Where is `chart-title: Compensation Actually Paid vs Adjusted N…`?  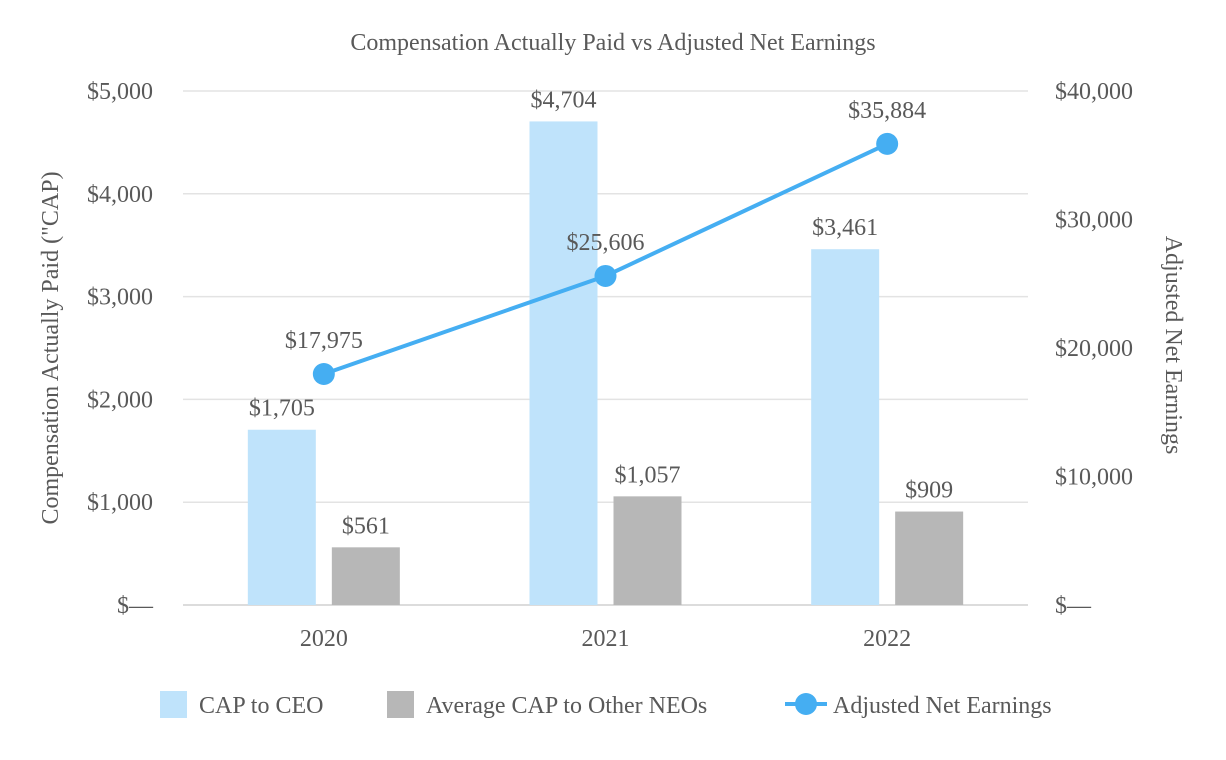
chart-title: Compensation Actually Paid vs Adjusted N… is located at coordinates (612, 43).